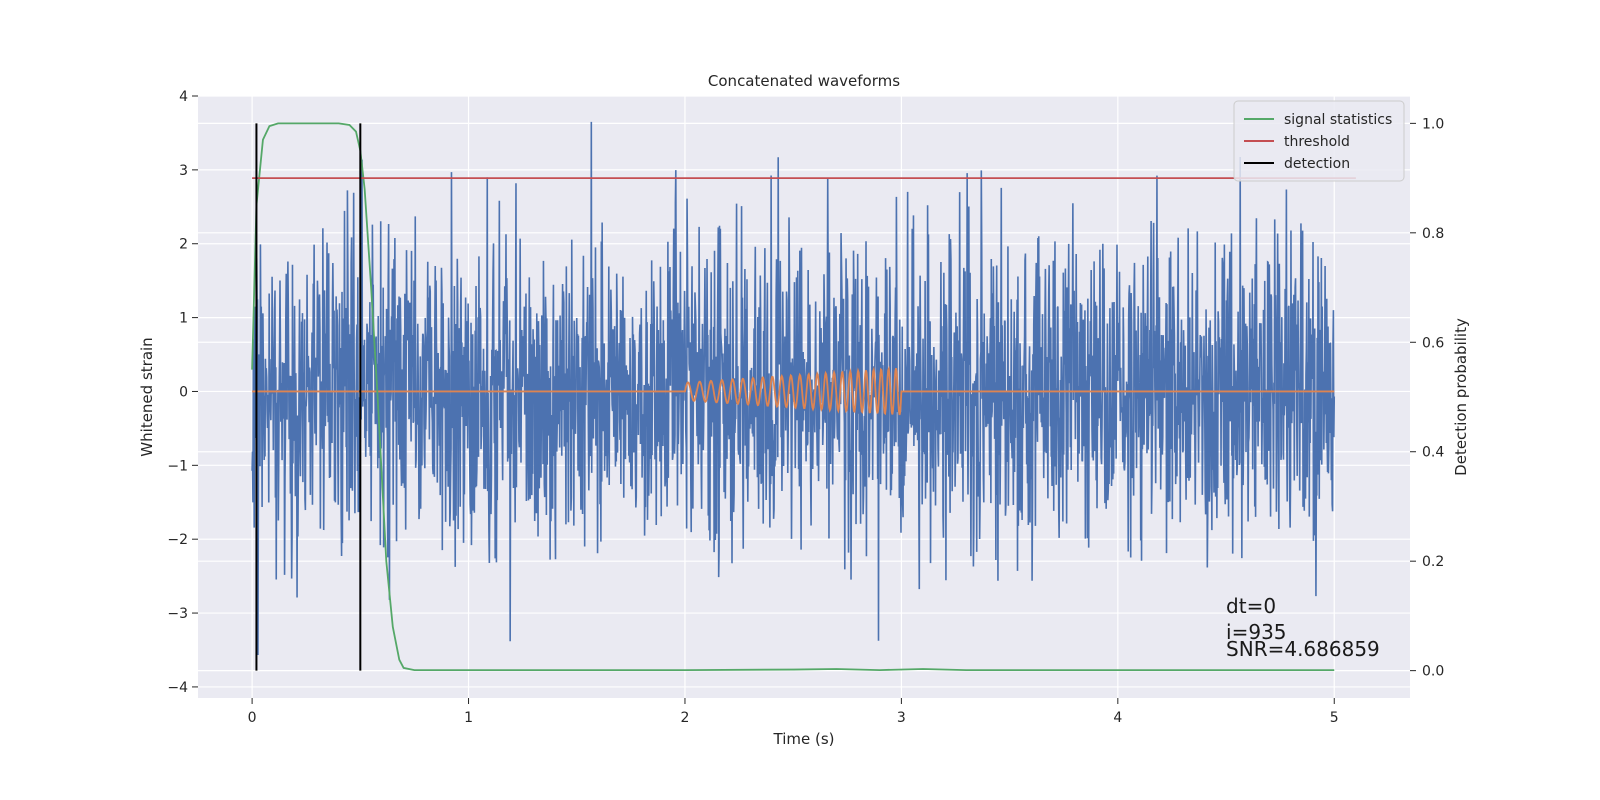 This screenshot has width=1600, height=800. I want to click on y-tick-label-4: 0, so click(183, 392).